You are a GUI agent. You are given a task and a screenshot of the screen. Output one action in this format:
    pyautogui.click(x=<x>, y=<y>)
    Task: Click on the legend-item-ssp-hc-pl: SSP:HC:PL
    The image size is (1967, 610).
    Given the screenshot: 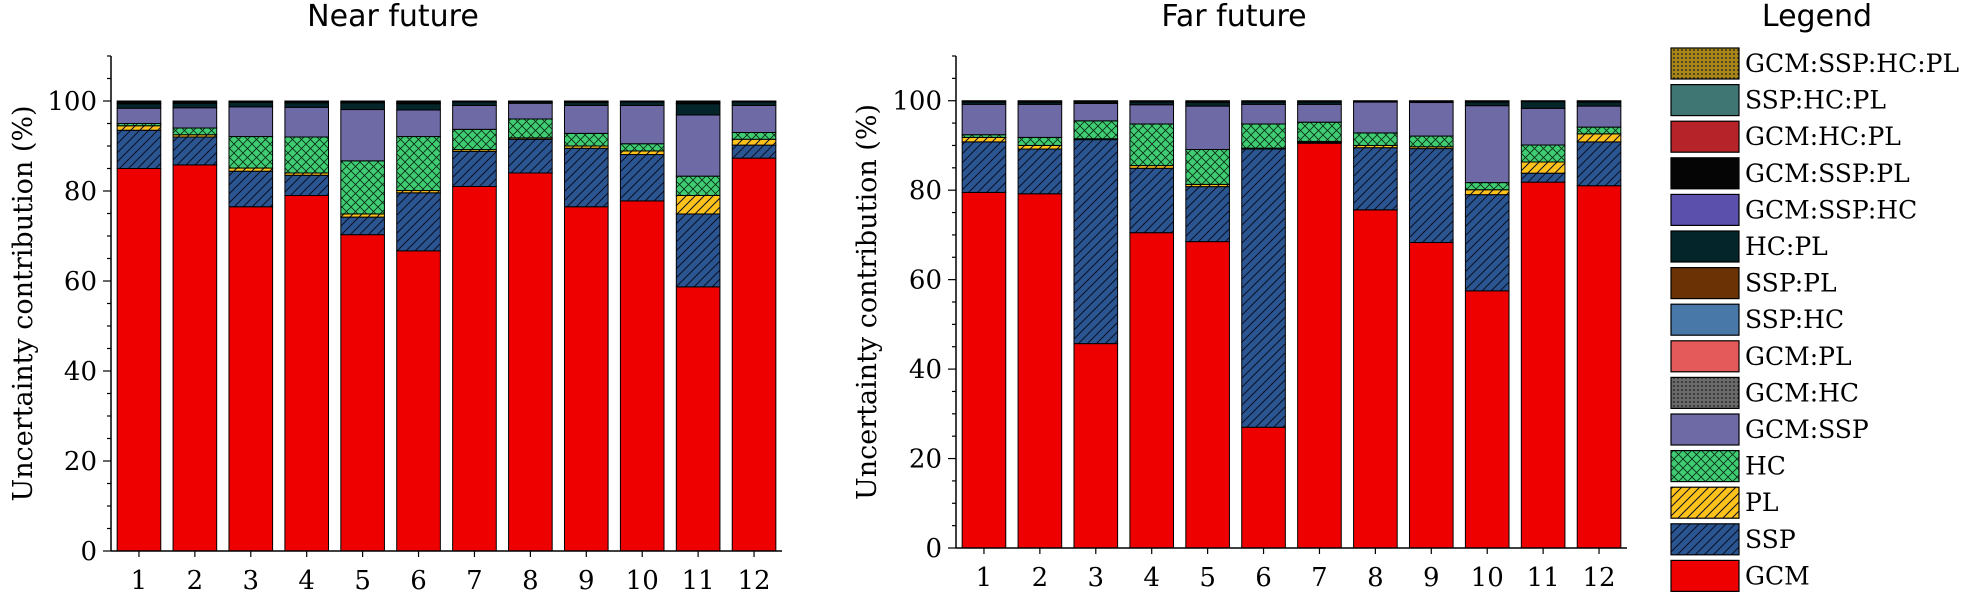 What is the action you would take?
    pyautogui.click(x=1778, y=100)
    